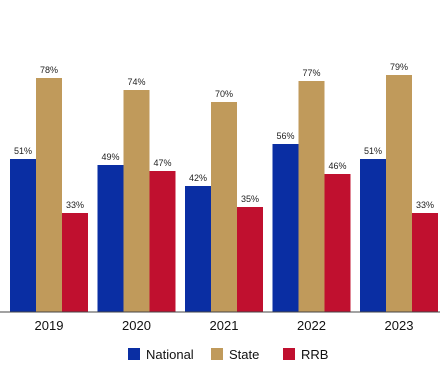 Image resolution: width=440 pixels, height=365 pixels. I want to click on data-label-rrb-2022: 46%, so click(337, 166).